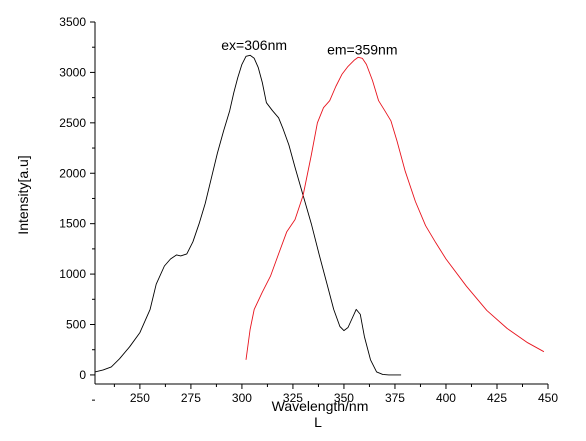  What do you see at coordinates (362, 49) in the screenshot?
I see `emission-annotation: em=359nm` at bounding box center [362, 49].